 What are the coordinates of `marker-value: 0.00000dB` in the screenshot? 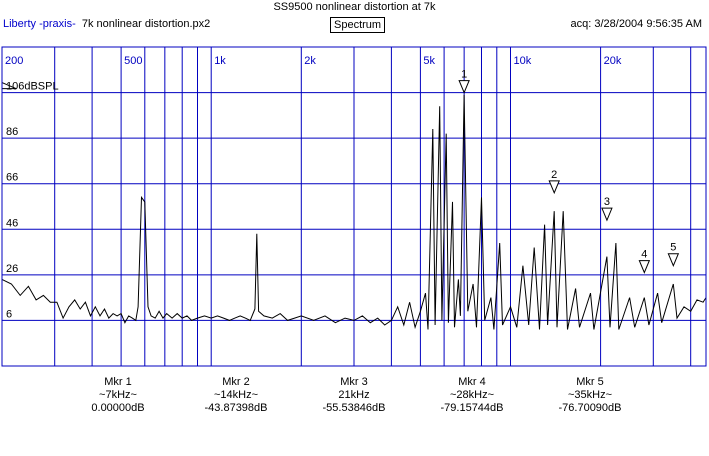 It's located at (118, 408).